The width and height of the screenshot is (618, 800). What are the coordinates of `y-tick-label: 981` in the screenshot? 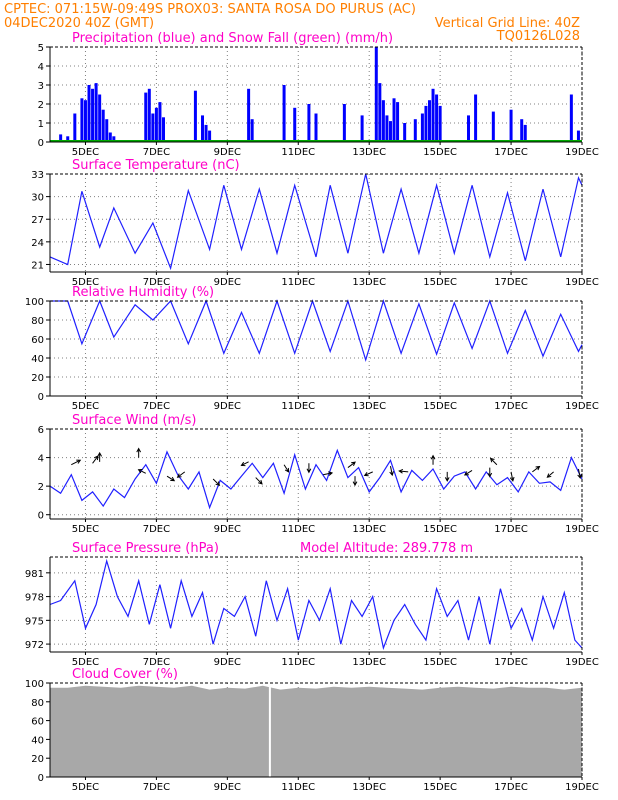 It's located at (34, 574).